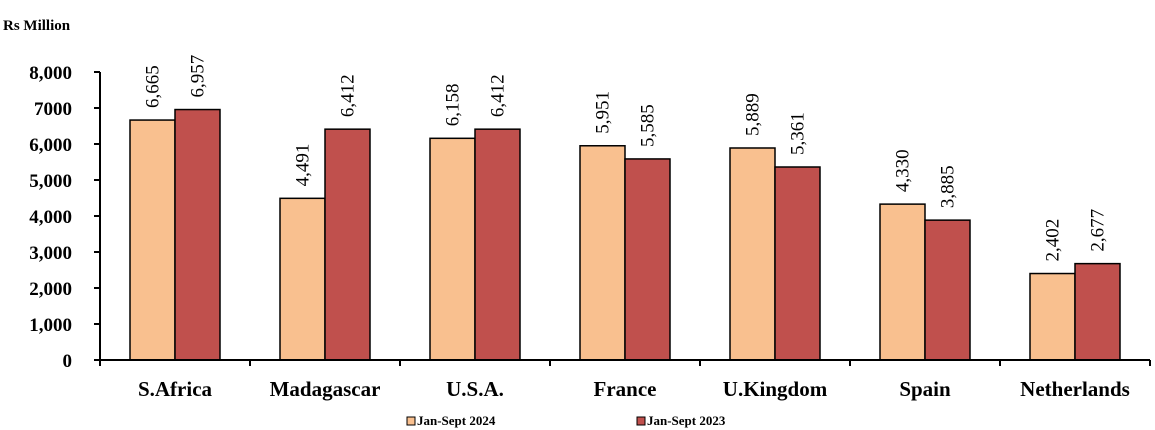 This screenshot has height=430, width=1155. Describe the element at coordinates (50, 73) in the screenshot. I see `y-tick-label: 8,000` at that location.